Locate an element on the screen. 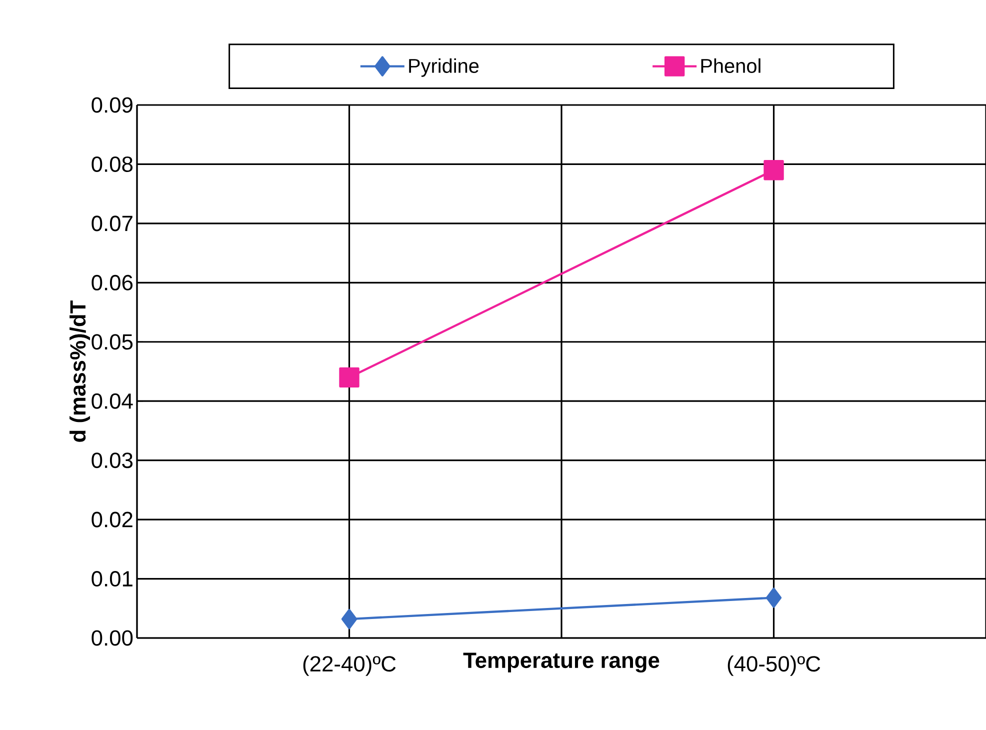 This screenshot has width=986, height=730. x-tick-label: (22-40)ºC is located at coordinates (349, 666).